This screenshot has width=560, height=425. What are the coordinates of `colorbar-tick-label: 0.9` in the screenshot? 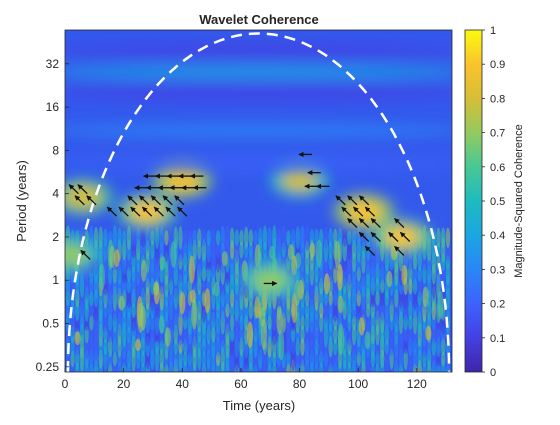 It's located at (497, 65).